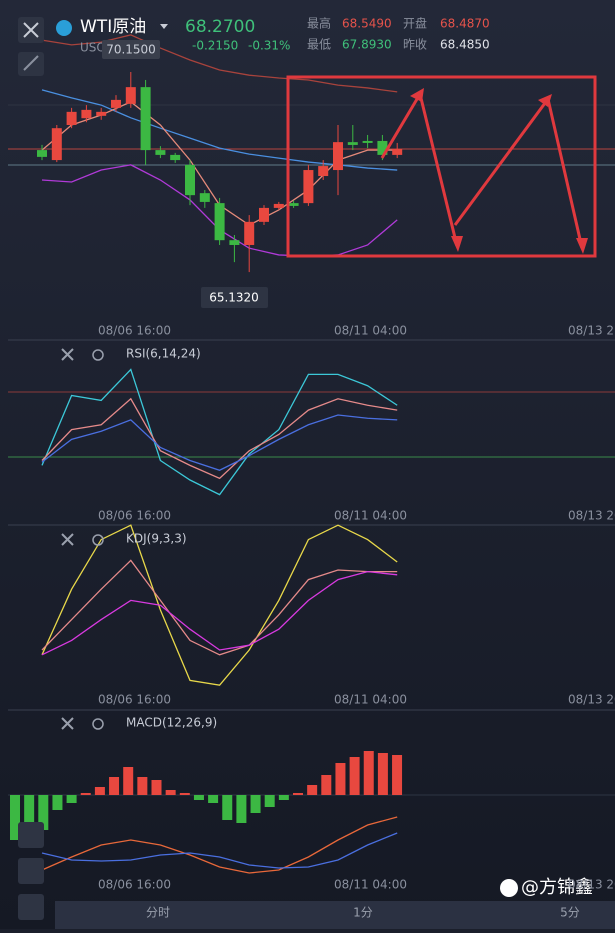  Describe the element at coordinates (465, 24) in the screenshot. I see `stat-value: 68.4870` at that location.